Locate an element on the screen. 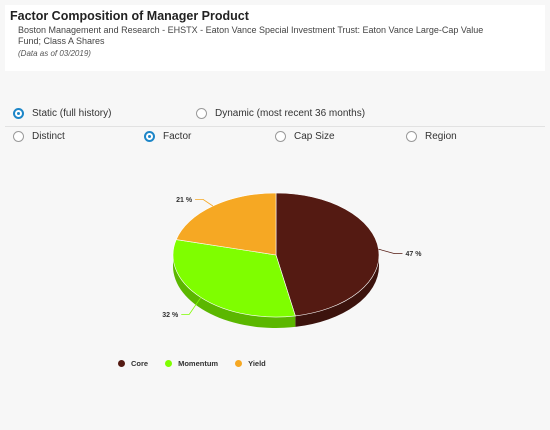 The height and width of the screenshot is (430, 550). radio-static-full-history: Static (full history) is located at coordinates (62, 113).